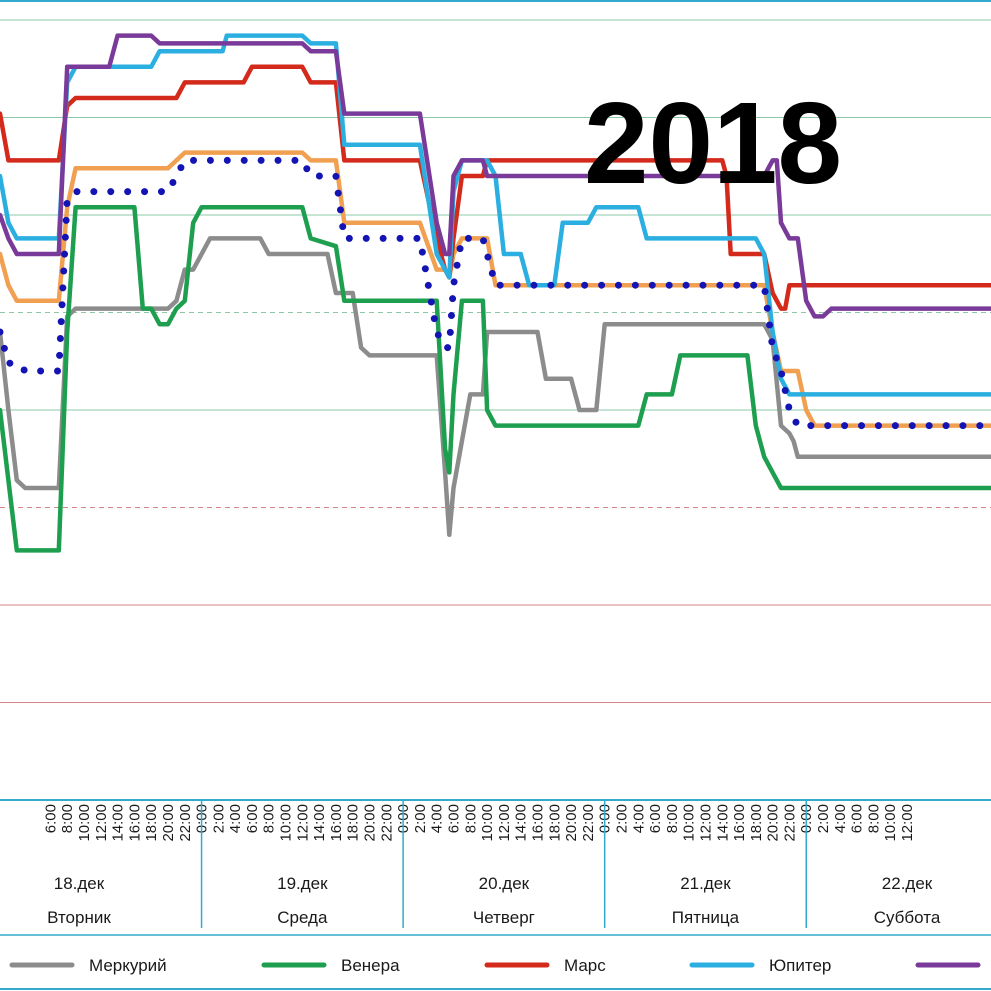 The width and height of the screenshot is (991, 991). I want to click on day-weekday-label: Пятница, so click(706, 917).